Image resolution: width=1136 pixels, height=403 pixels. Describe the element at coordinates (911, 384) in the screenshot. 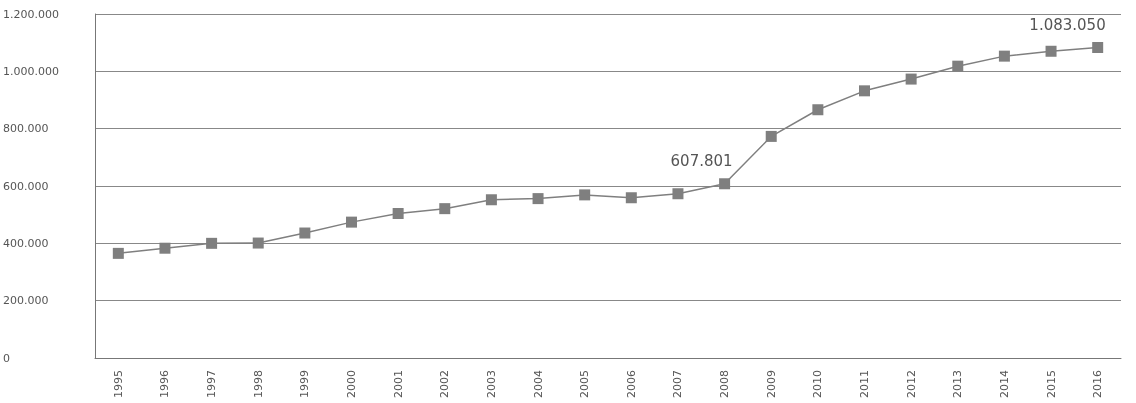

I see `x-tick-label: 2012` at that location.